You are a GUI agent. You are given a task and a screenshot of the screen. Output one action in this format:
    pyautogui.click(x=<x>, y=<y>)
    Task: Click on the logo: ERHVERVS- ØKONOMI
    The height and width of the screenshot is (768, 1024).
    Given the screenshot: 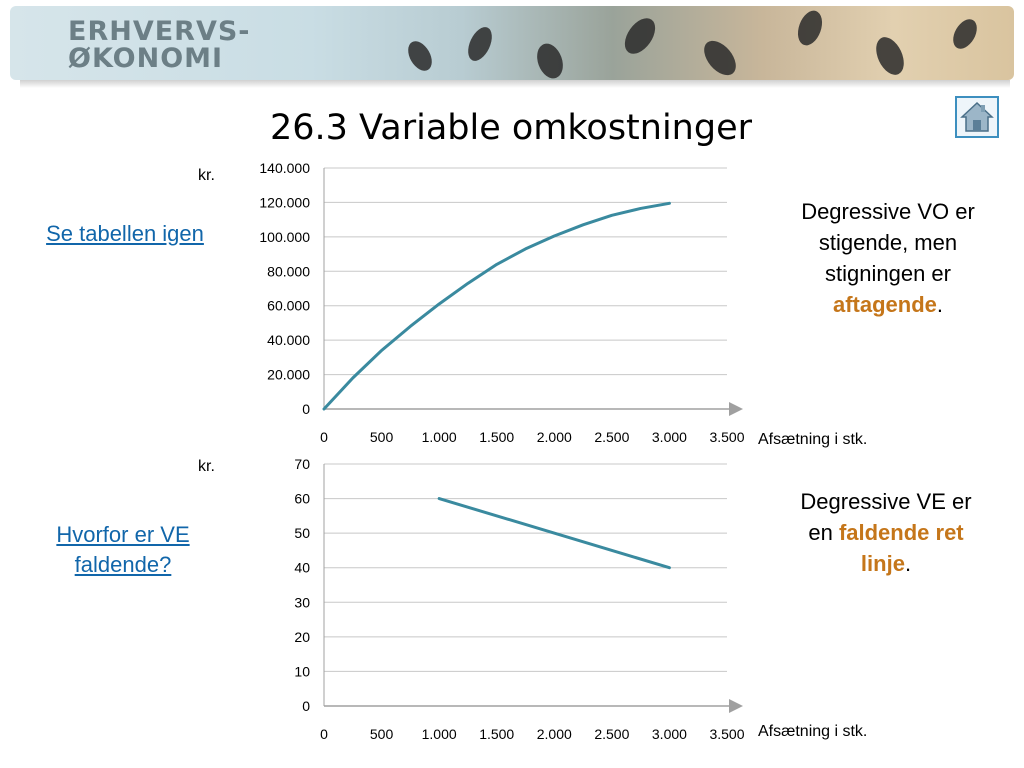 What is the action you would take?
    pyautogui.click(x=159, y=45)
    